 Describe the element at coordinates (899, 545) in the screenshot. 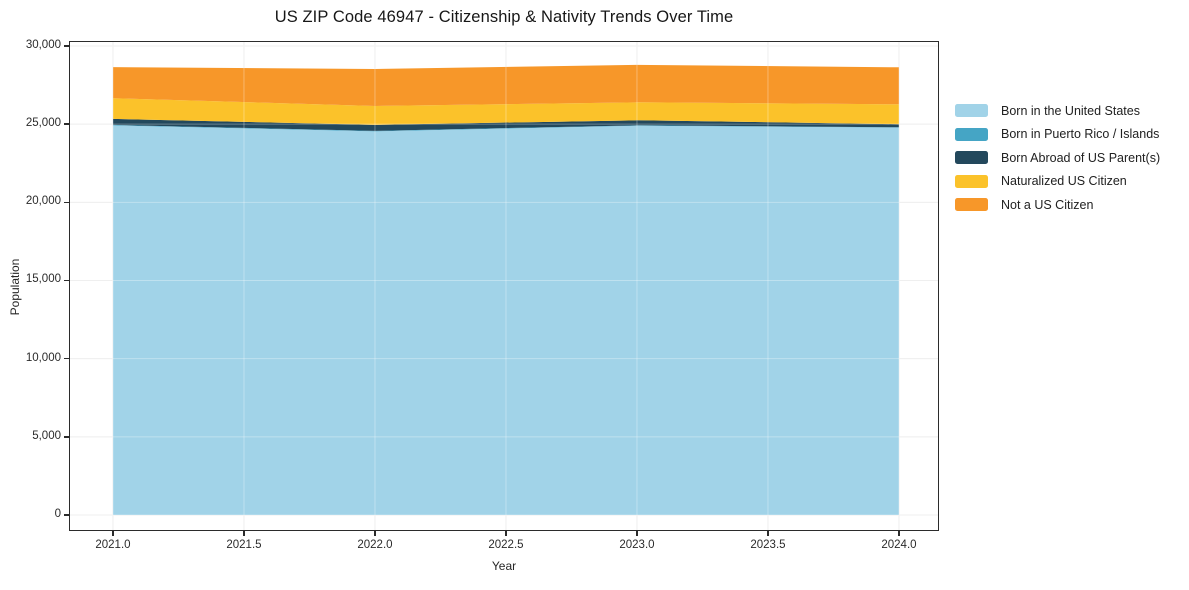

I see `x-tick-label: 2024.0` at that location.